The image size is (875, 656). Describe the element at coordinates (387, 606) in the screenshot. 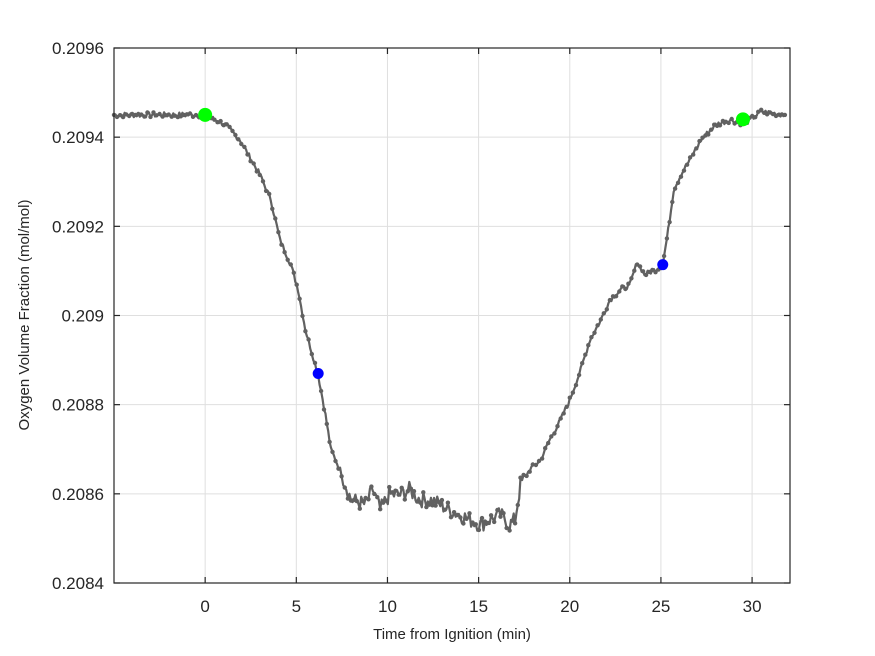

I see `x-tick-label: 10` at that location.